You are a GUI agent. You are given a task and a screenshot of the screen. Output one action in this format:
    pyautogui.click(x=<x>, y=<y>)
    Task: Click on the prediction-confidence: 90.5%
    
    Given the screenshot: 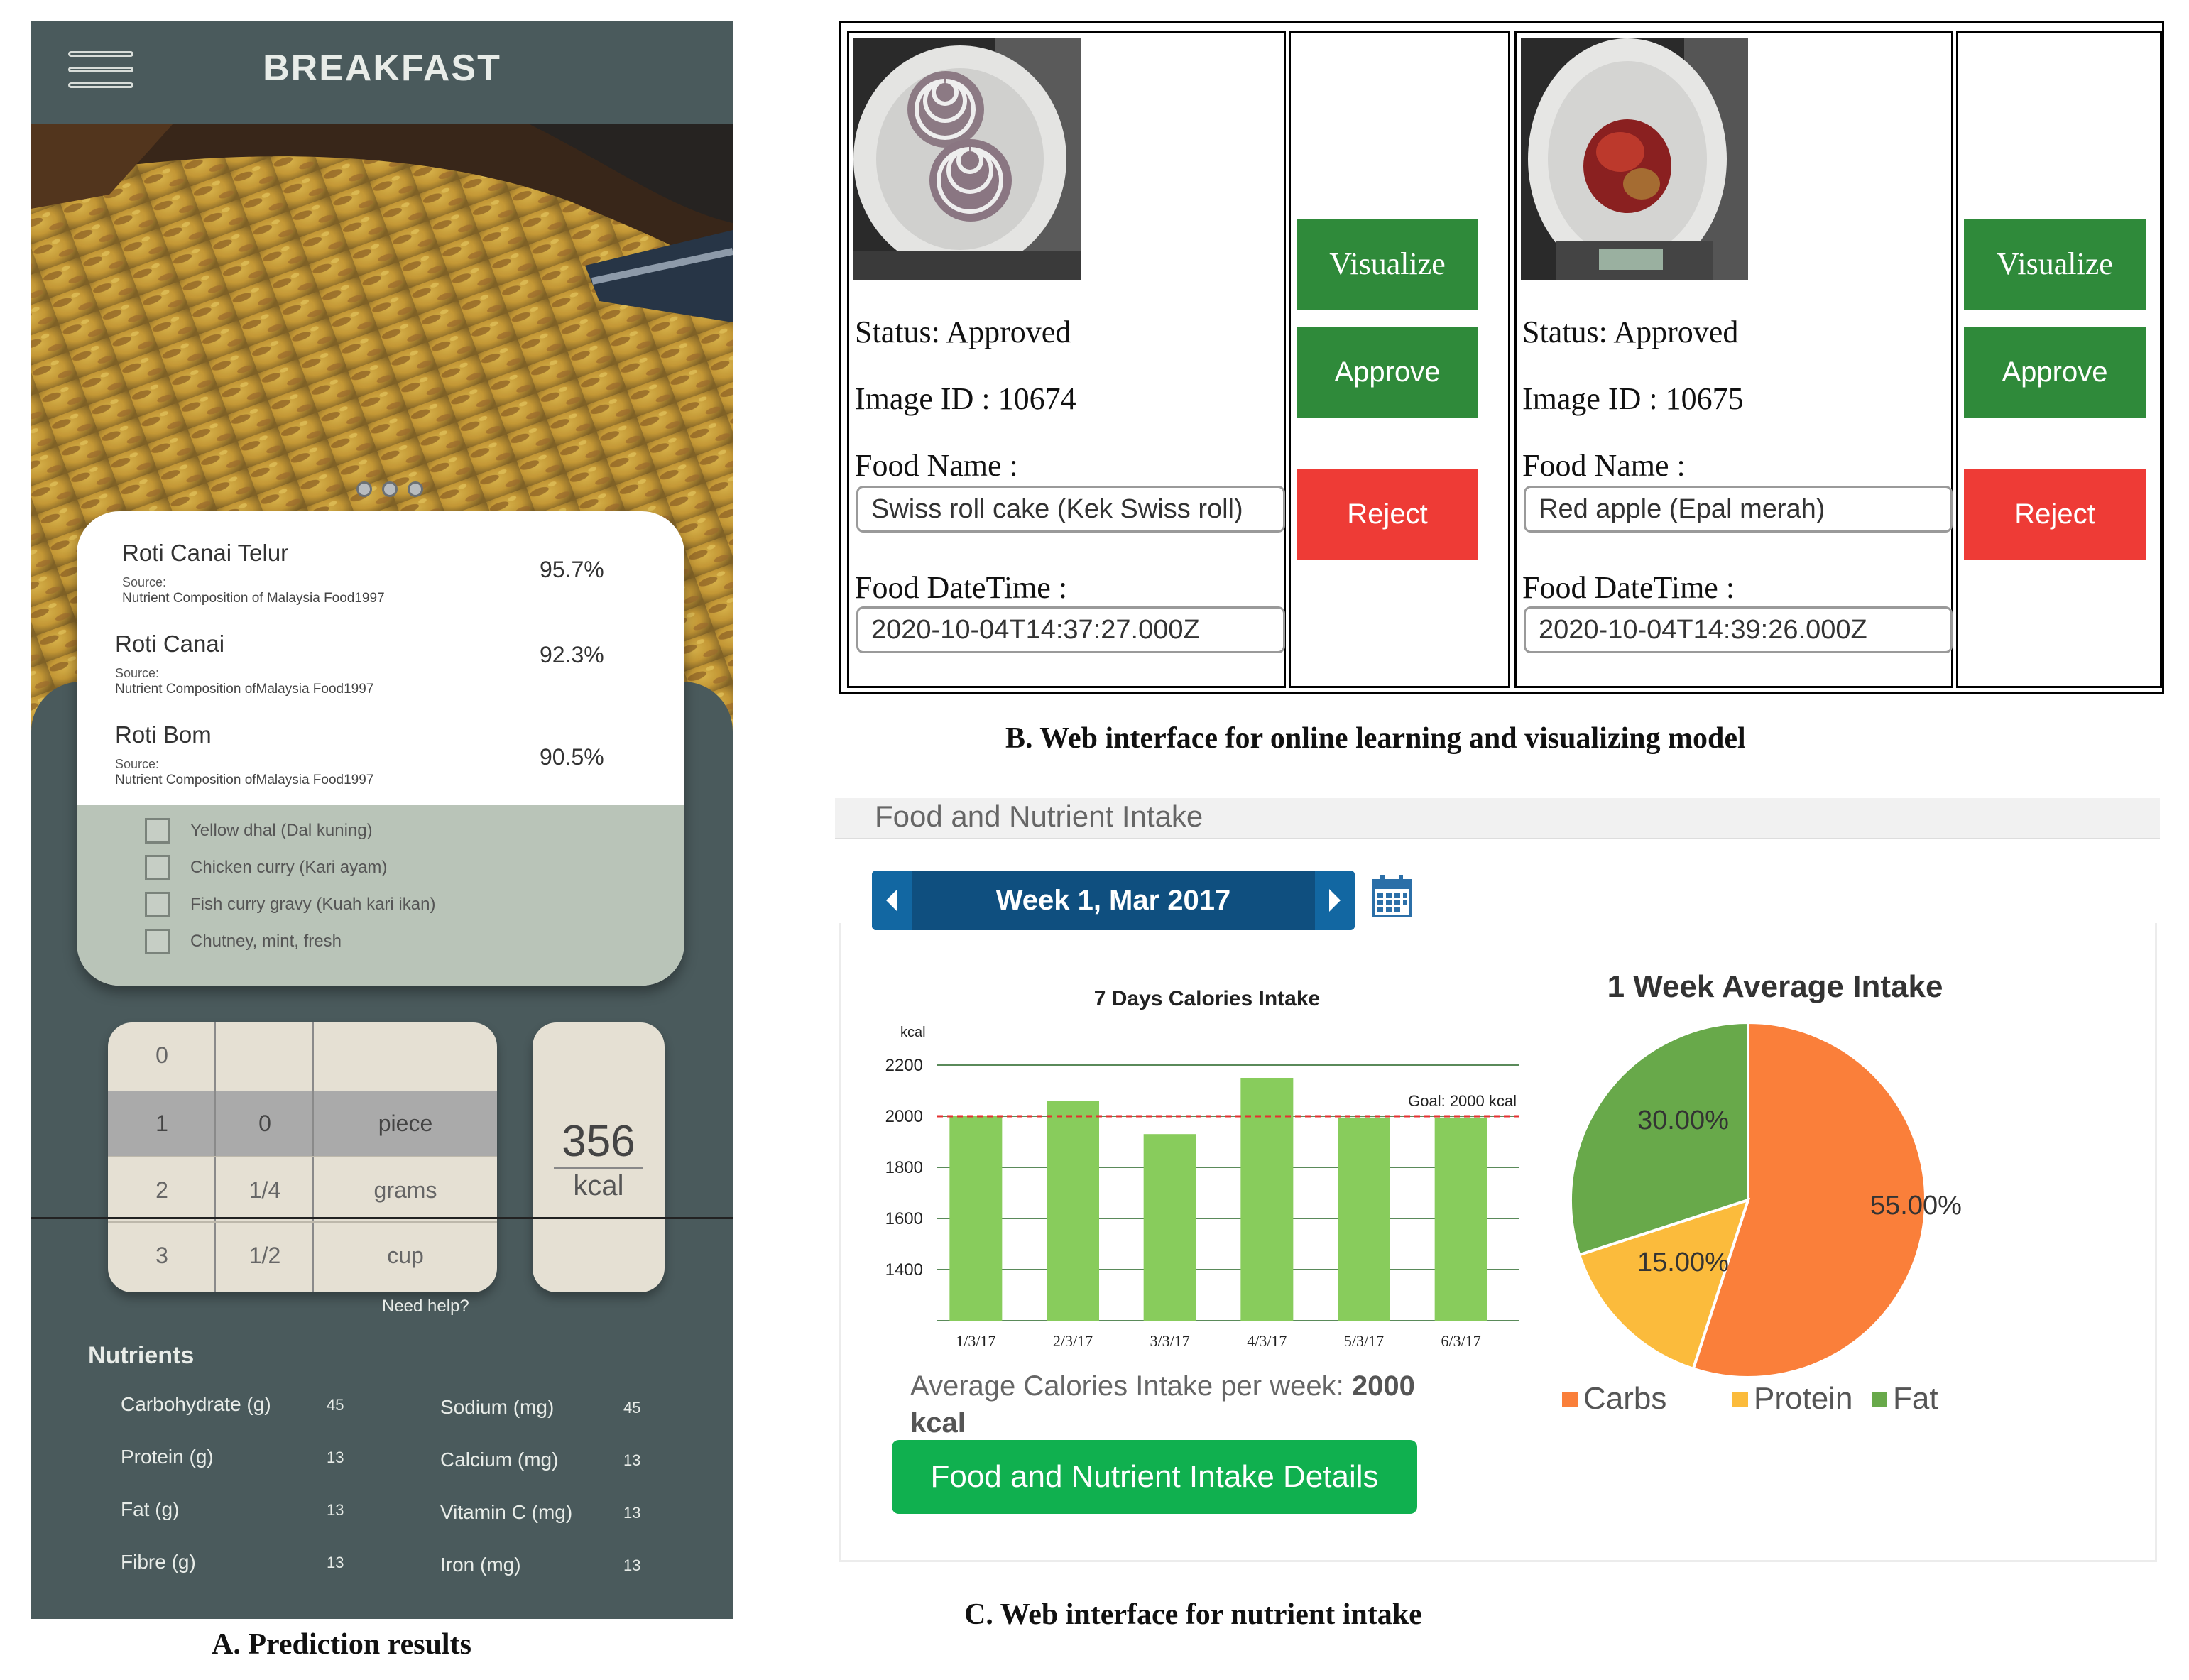 What is the action you would take?
    pyautogui.click(x=572, y=757)
    